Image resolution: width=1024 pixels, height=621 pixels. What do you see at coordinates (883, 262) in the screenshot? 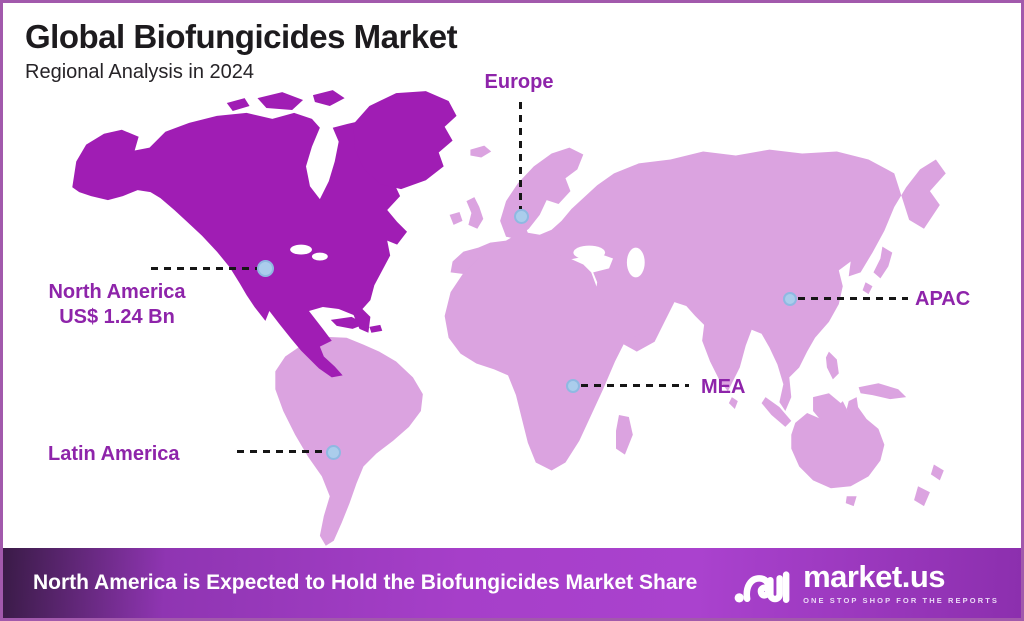
I see `map-japan` at bounding box center [883, 262].